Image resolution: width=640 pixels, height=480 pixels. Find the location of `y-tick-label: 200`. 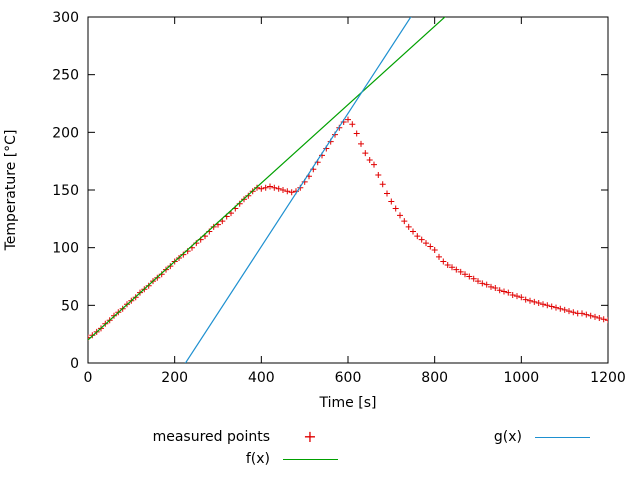

y-tick-label: 200 is located at coordinates (65, 133).